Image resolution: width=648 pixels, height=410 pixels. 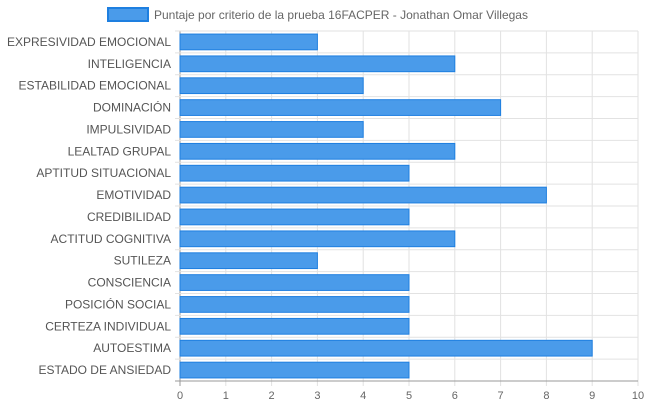 What do you see at coordinates (129, 217) in the screenshot?
I see `category-label: CREDIBILIDAD` at bounding box center [129, 217].